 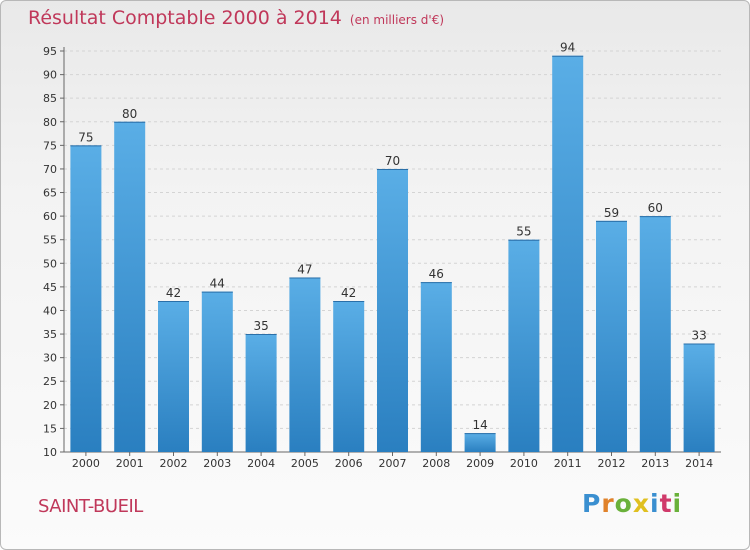 I want to click on x-tick-label: 2003, so click(x=217, y=463).